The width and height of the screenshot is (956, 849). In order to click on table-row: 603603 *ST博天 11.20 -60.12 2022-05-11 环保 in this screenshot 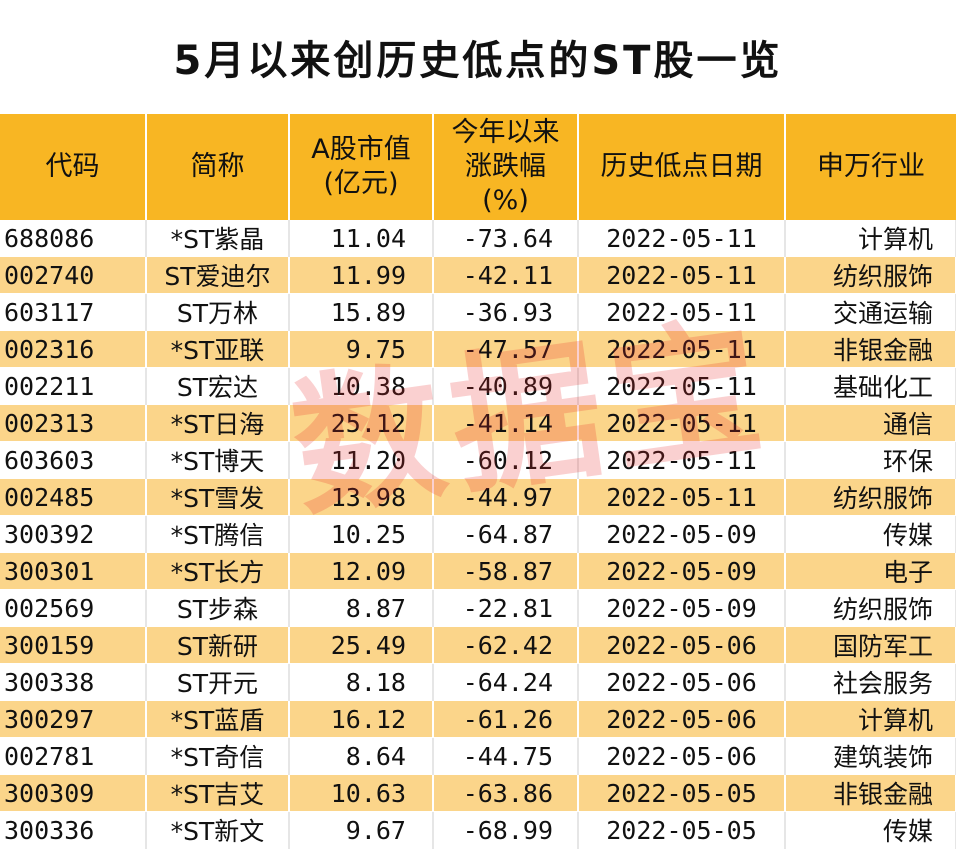, I will do `click(478, 460)`.